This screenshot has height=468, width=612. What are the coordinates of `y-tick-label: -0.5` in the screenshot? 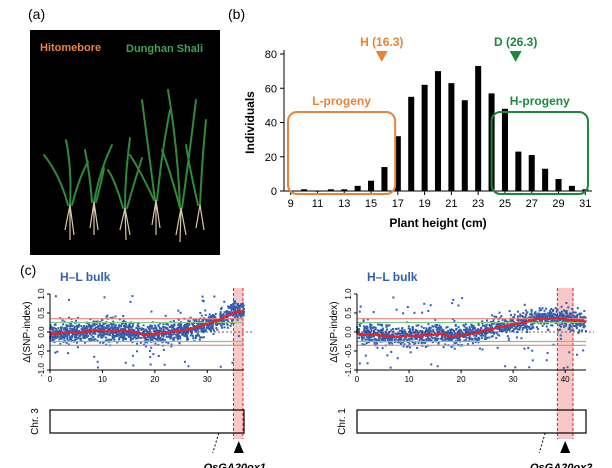 It's located at (348, 351).